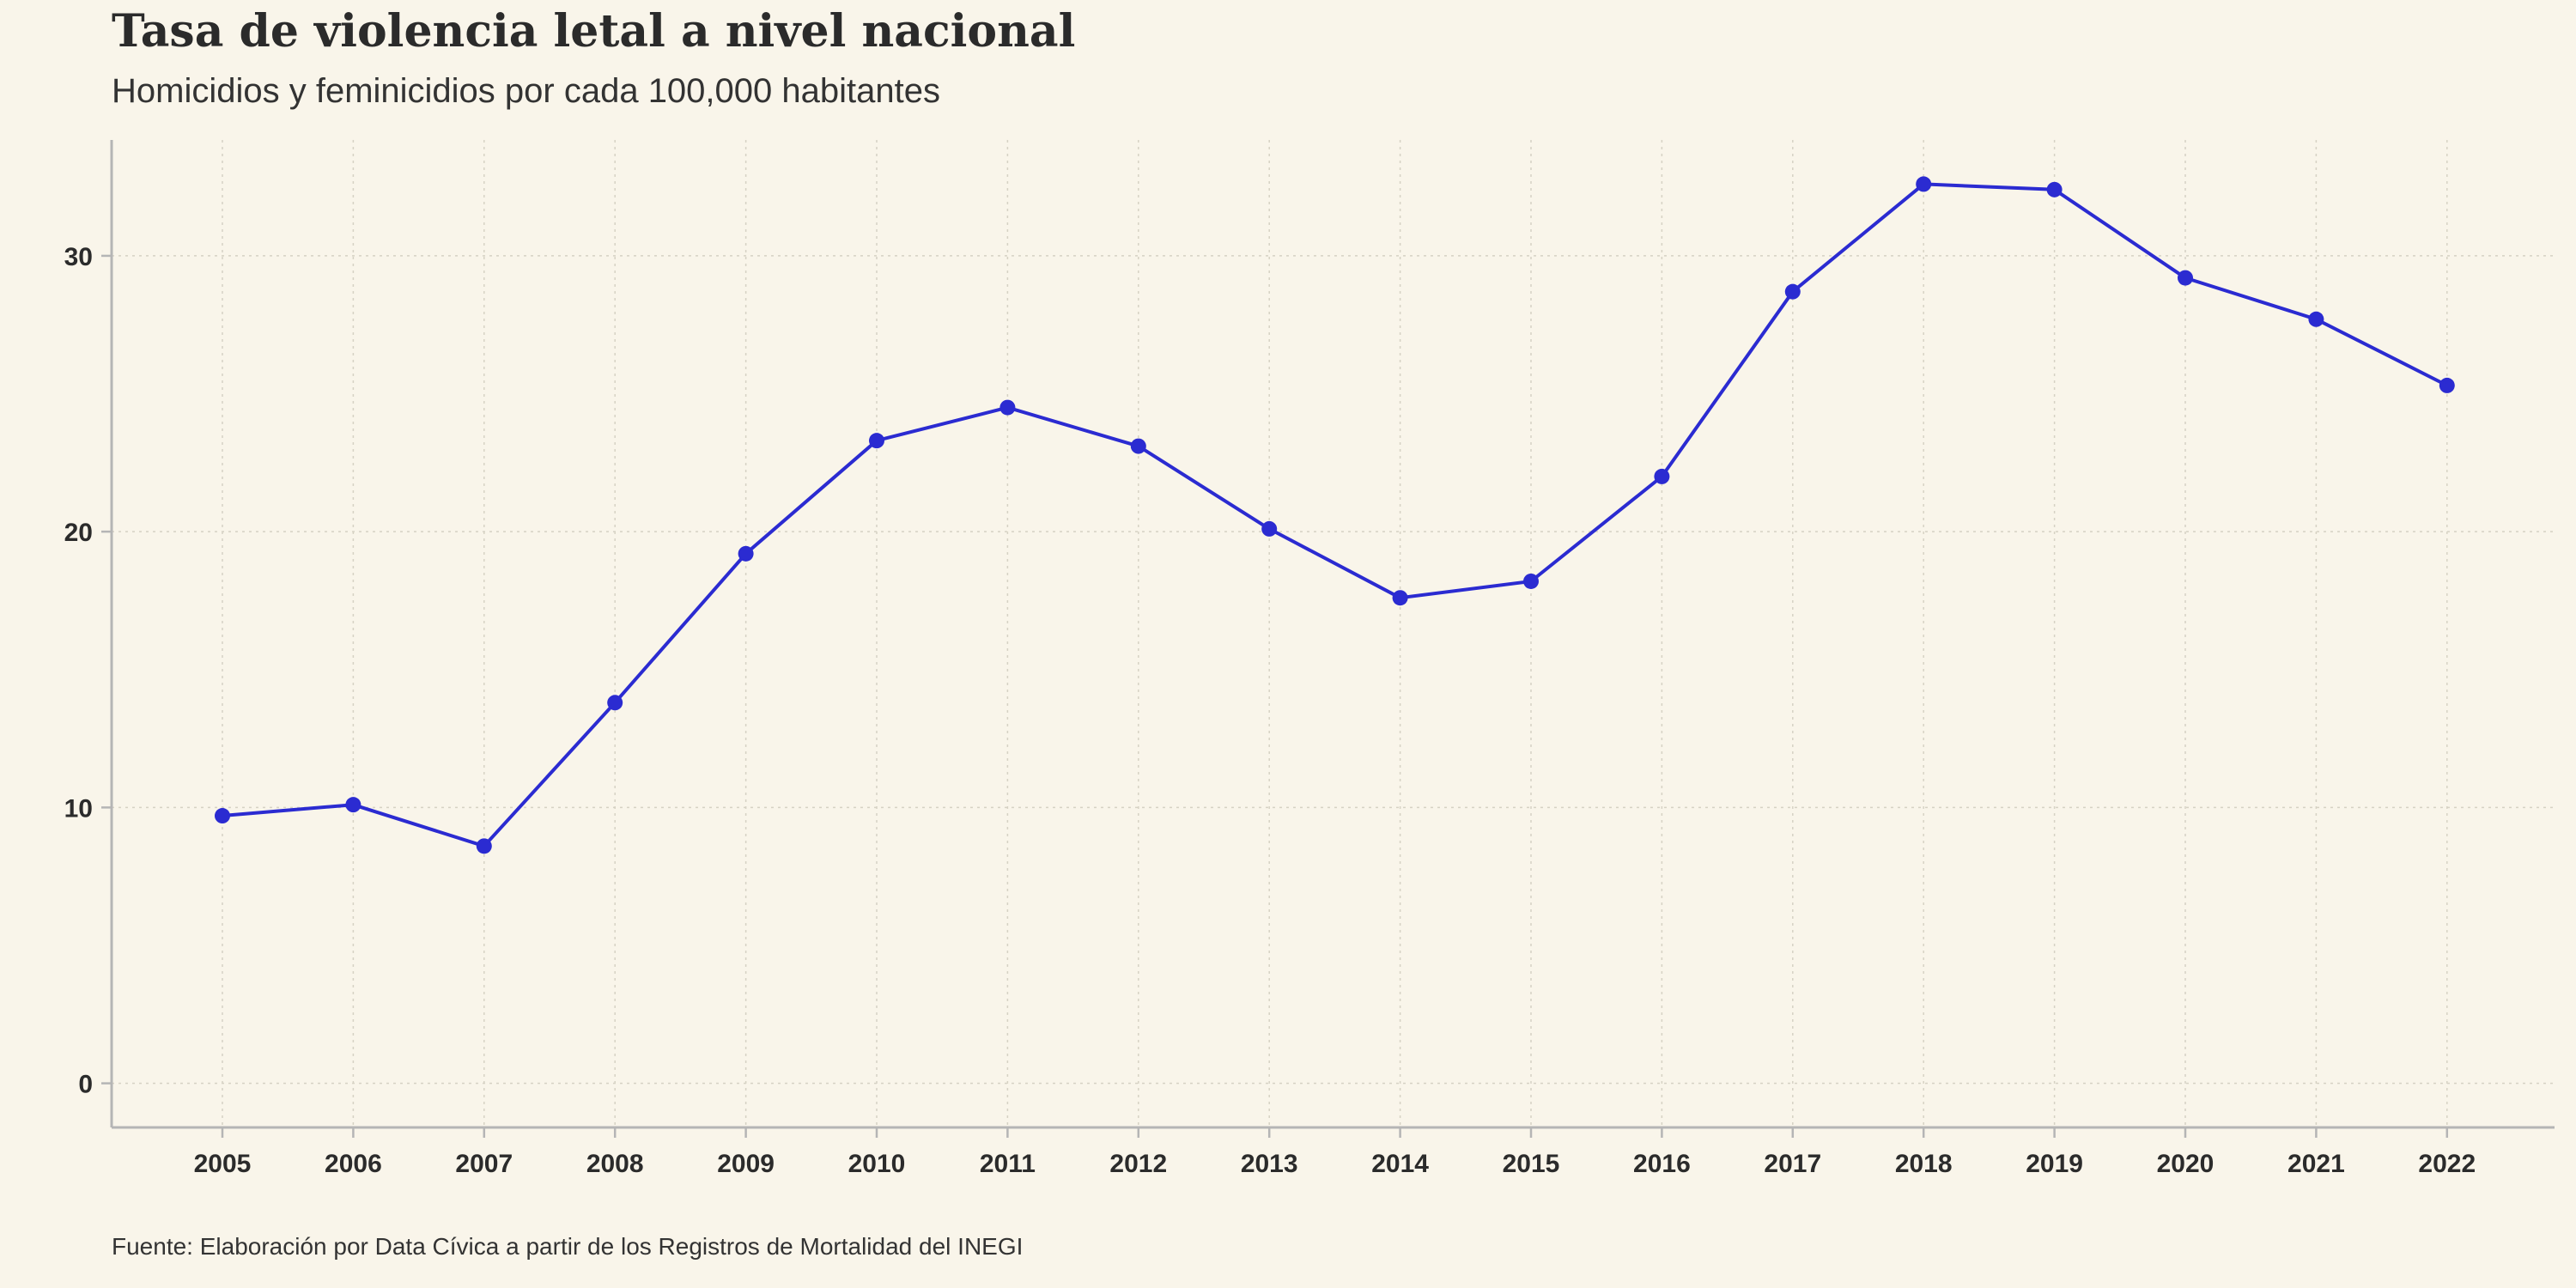  What do you see at coordinates (2316, 1164) in the screenshot?
I see `x-tick-label: 2021` at bounding box center [2316, 1164].